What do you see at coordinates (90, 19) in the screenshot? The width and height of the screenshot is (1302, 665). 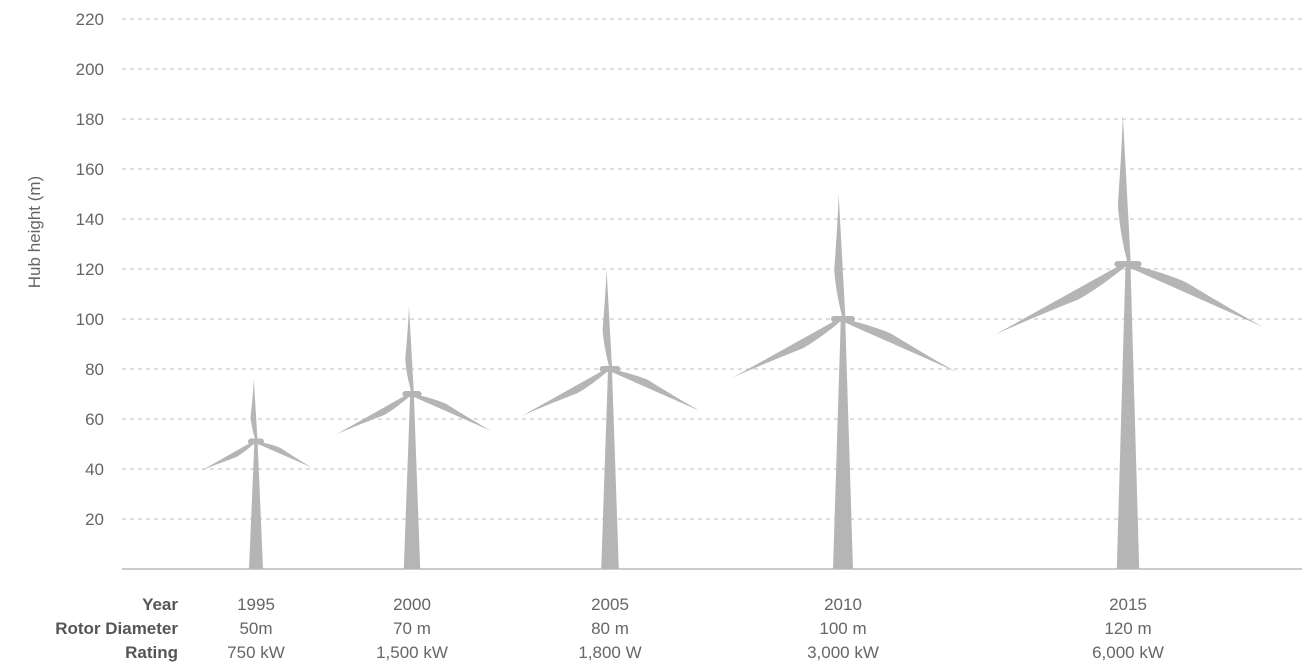 I see `y-tick-label-220: 220` at bounding box center [90, 19].